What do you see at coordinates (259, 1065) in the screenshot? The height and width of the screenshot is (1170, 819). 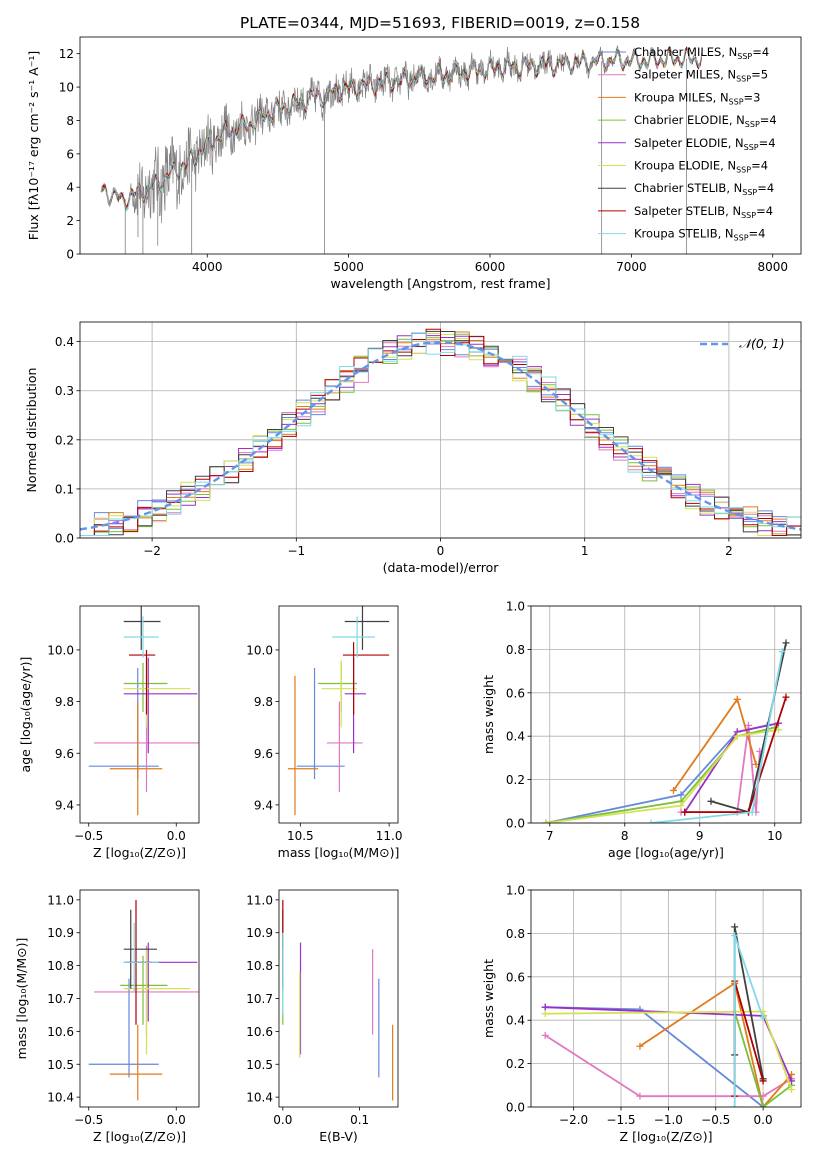 I see `y-tick-label: 10.5` at bounding box center [259, 1065].